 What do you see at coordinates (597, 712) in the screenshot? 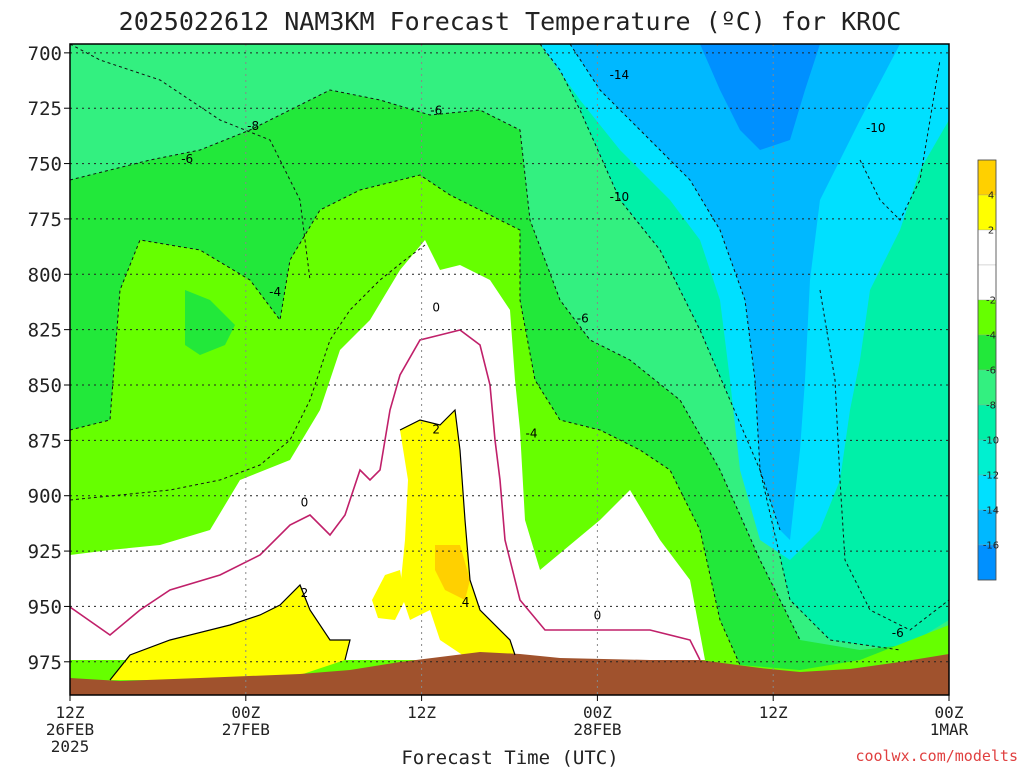
I see `x-tick-label-3-0: 00Z` at bounding box center [597, 712].